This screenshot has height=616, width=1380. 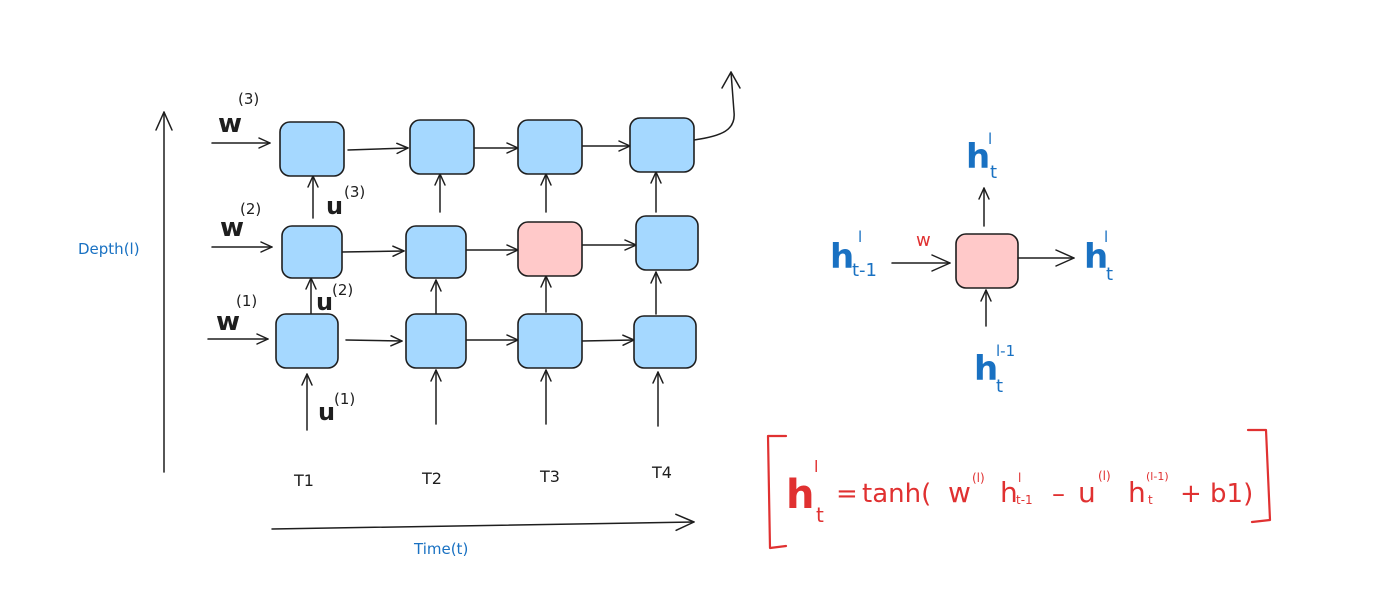 I want to click on eq-h2: h, so click(x=1137, y=492).